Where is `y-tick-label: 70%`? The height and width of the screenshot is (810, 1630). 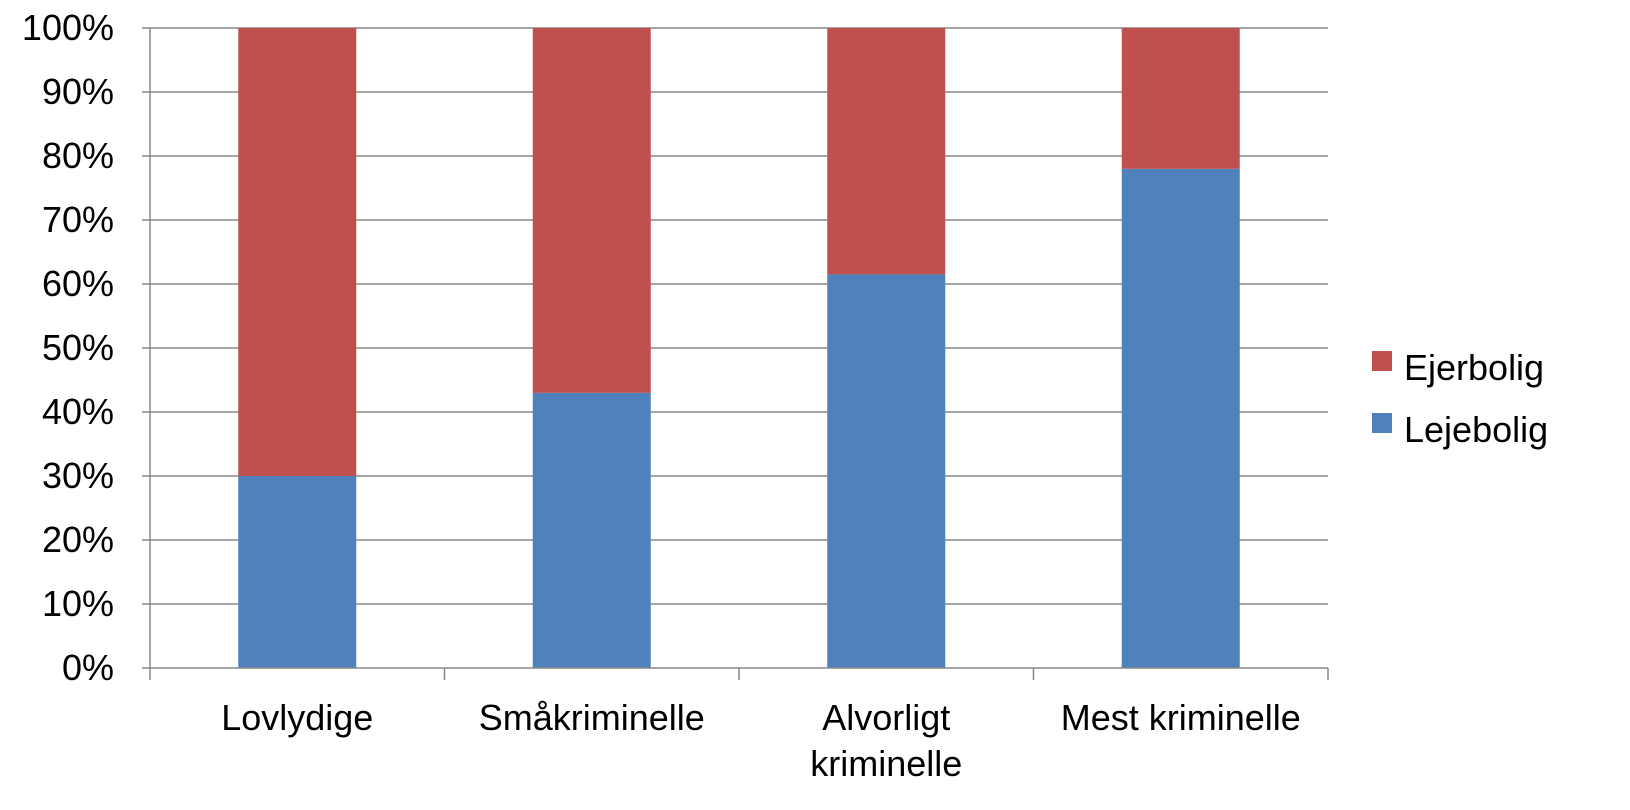
y-tick-label: 70% is located at coordinates (78, 219).